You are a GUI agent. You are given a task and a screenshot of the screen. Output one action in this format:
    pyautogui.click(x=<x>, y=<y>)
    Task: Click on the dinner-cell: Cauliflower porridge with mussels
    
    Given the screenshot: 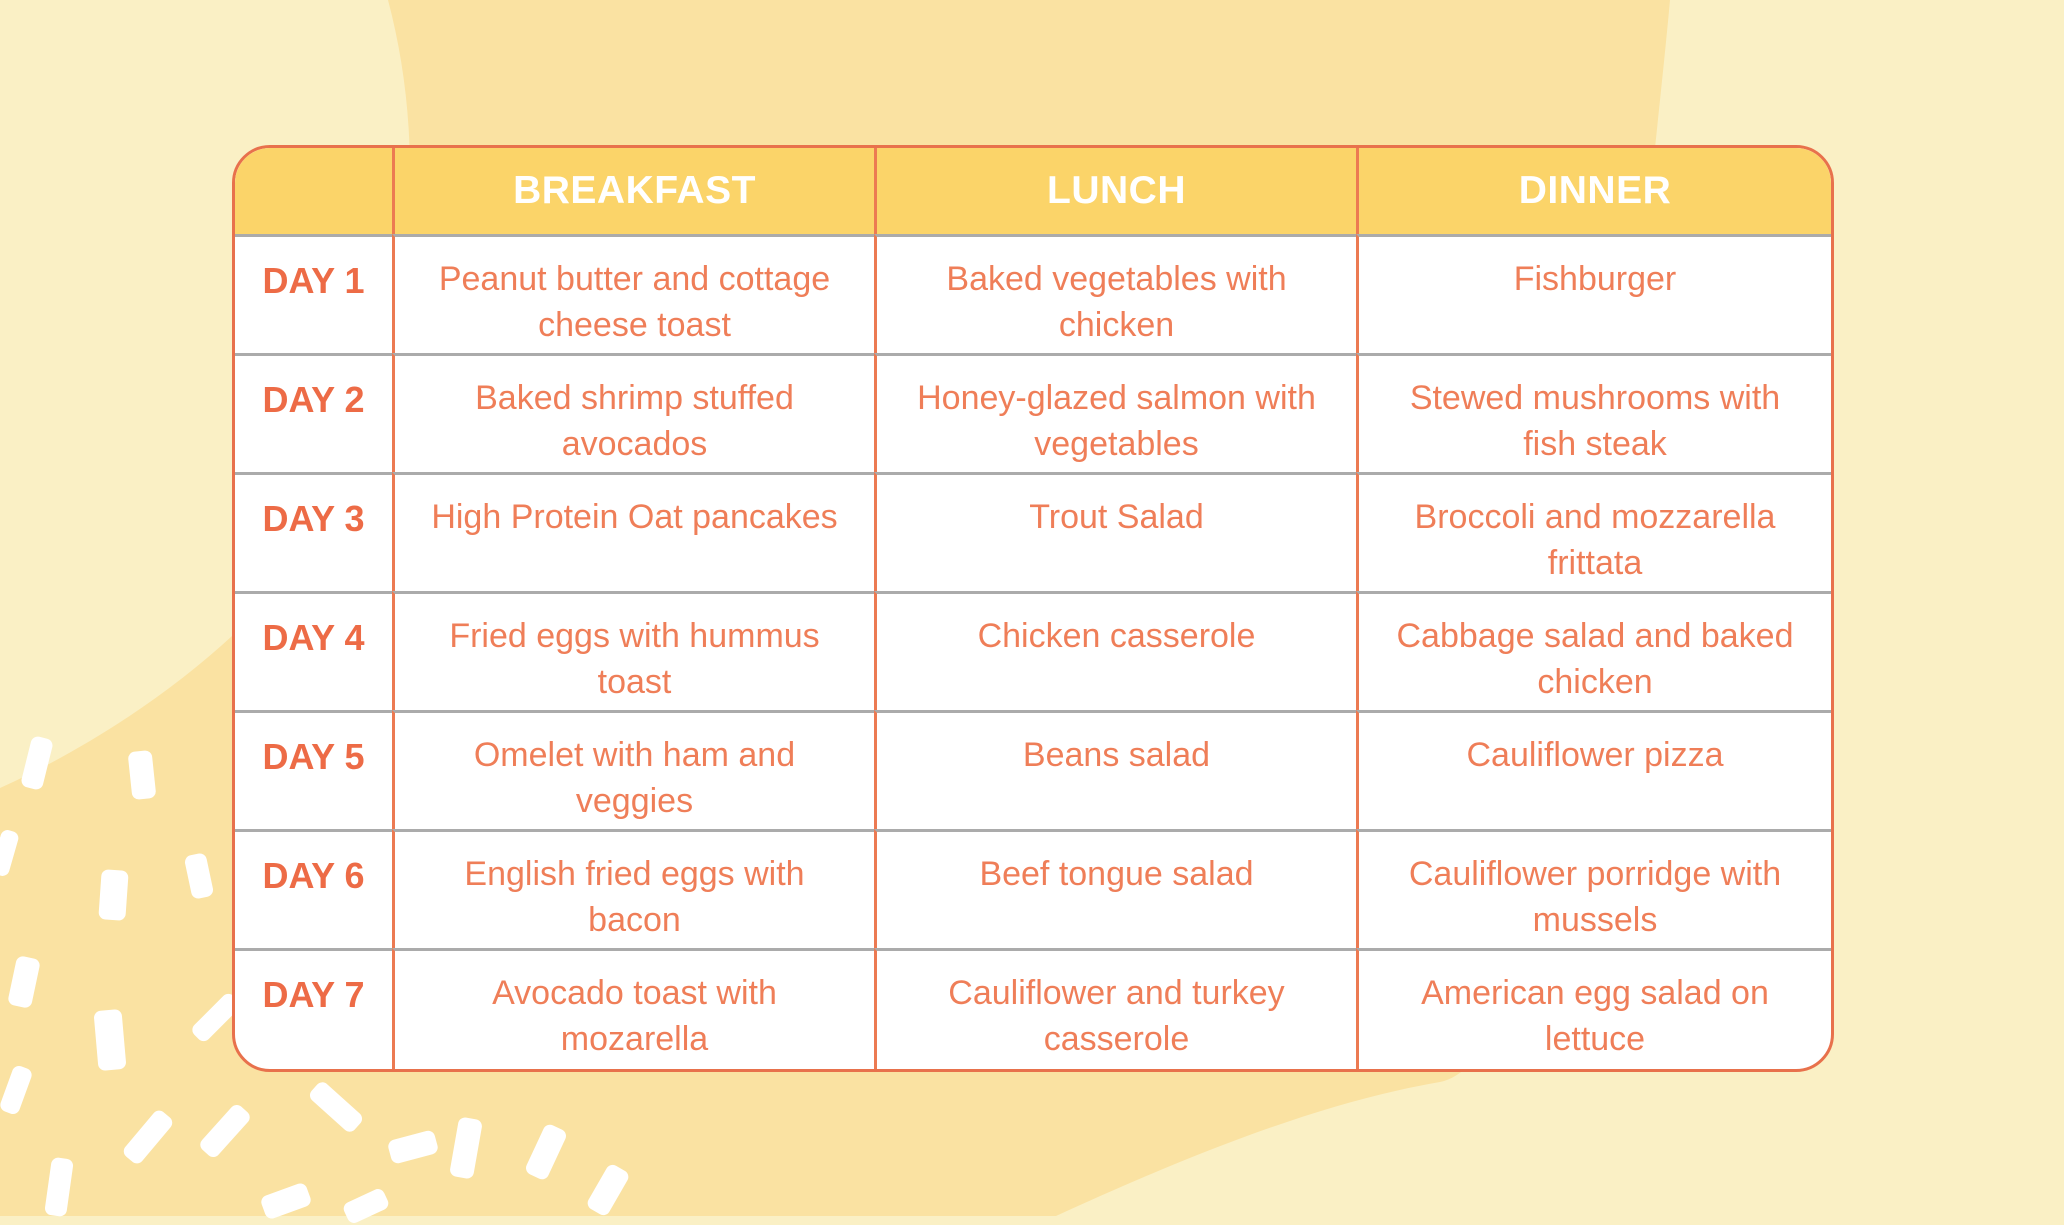 What is the action you would take?
    pyautogui.click(x=1593, y=888)
    